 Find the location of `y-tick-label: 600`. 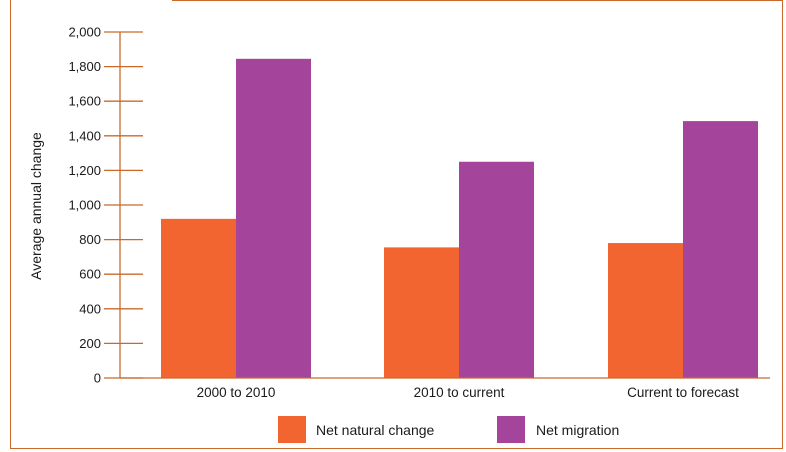

y-tick-label: 600 is located at coordinates (90, 274).